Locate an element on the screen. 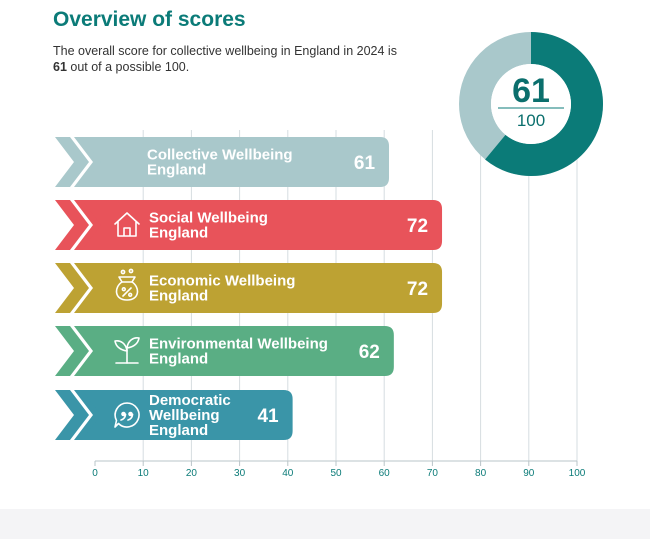 This screenshot has height=539, width=650. bar-label-line: Democratic is located at coordinates (190, 400).